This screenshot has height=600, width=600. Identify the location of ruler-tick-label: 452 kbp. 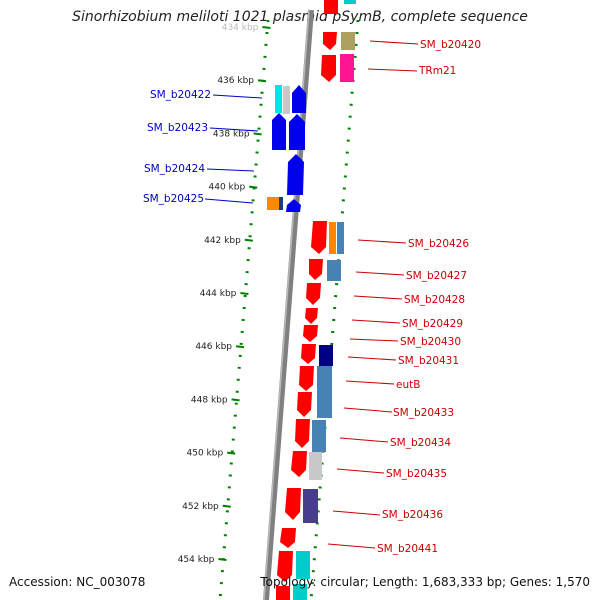
(200, 507).